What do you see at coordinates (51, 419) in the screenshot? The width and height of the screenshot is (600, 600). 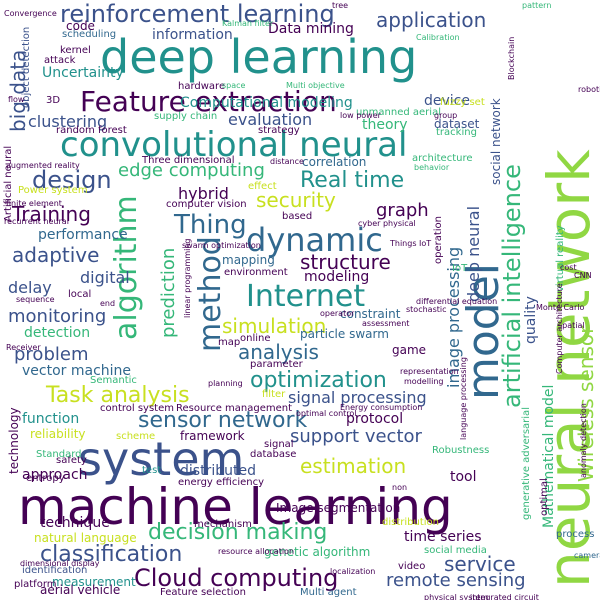 I see `word-69: function` at bounding box center [51, 419].